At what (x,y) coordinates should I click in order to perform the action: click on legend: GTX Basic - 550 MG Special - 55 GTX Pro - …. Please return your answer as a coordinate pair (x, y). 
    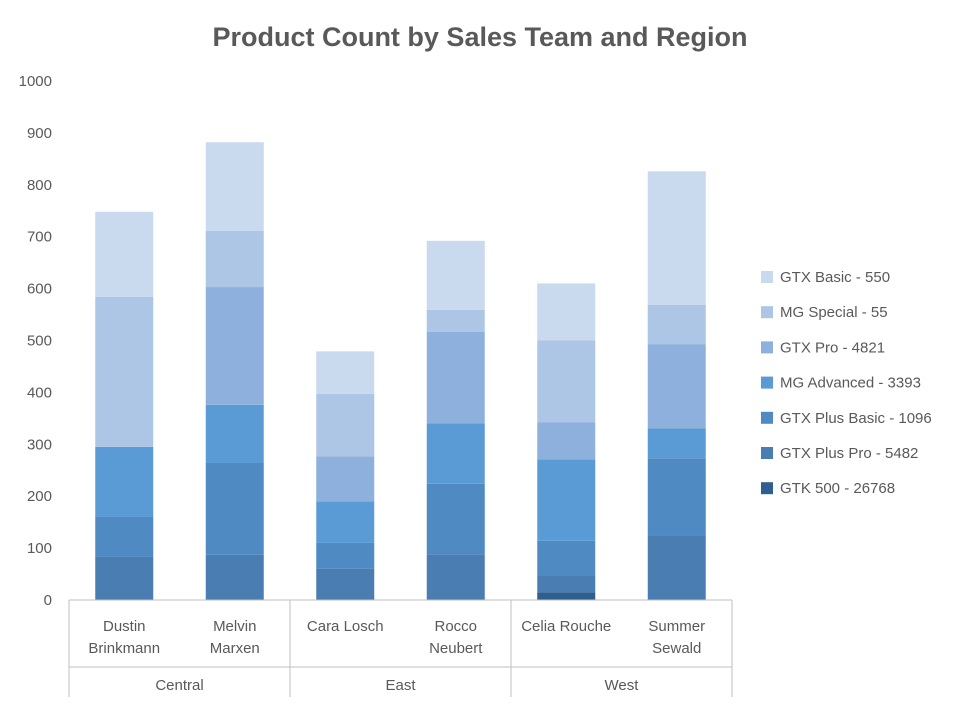
    Looking at the image, I should click on (846, 383).